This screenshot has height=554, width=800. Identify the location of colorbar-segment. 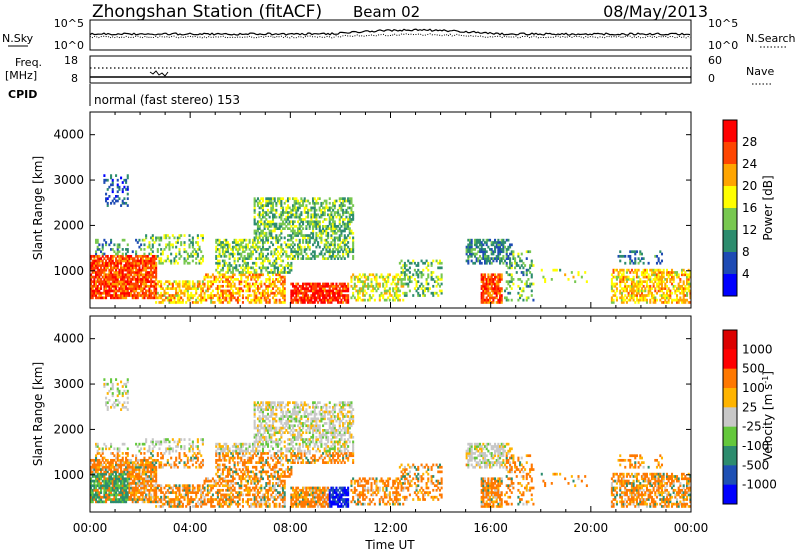
(730, 285).